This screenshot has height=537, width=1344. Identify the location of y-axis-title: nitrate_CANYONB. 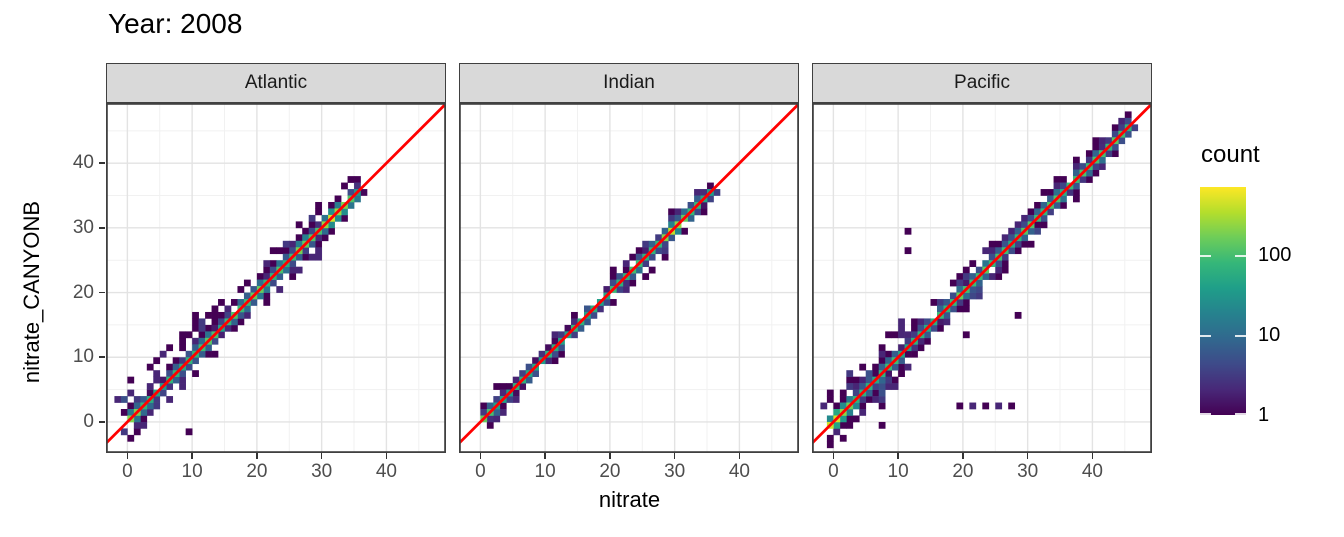
(31, 292).